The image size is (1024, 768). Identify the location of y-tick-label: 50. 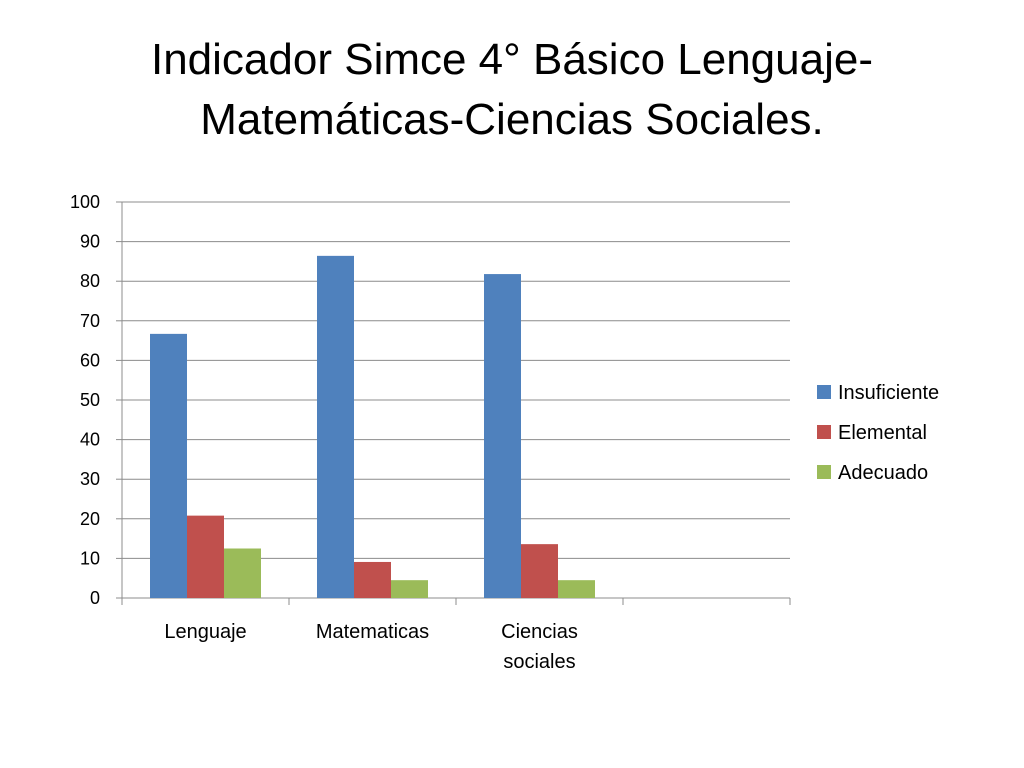
(90, 400).